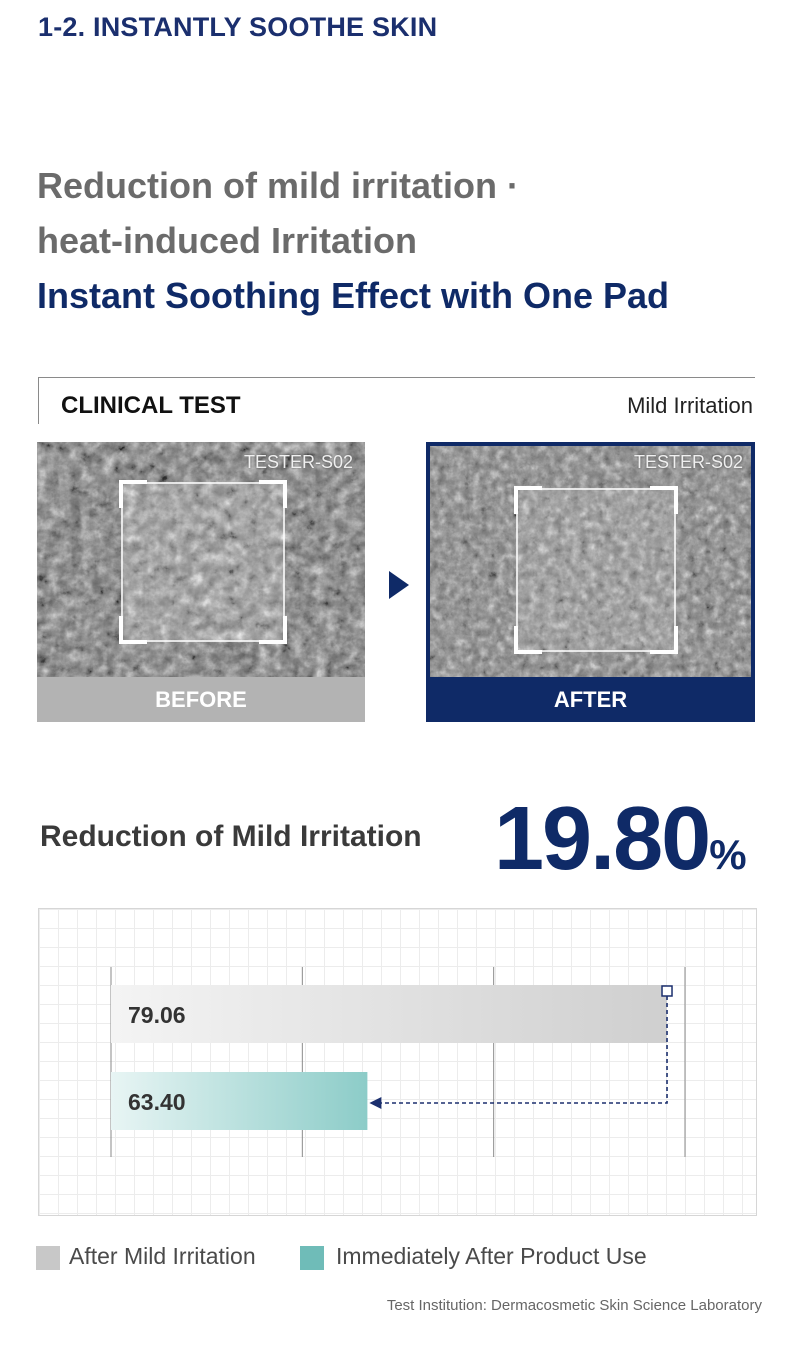 This screenshot has height=1353, width=786. What do you see at coordinates (590, 699) in the screenshot?
I see `after-label: AFTER` at bounding box center [590, 699].